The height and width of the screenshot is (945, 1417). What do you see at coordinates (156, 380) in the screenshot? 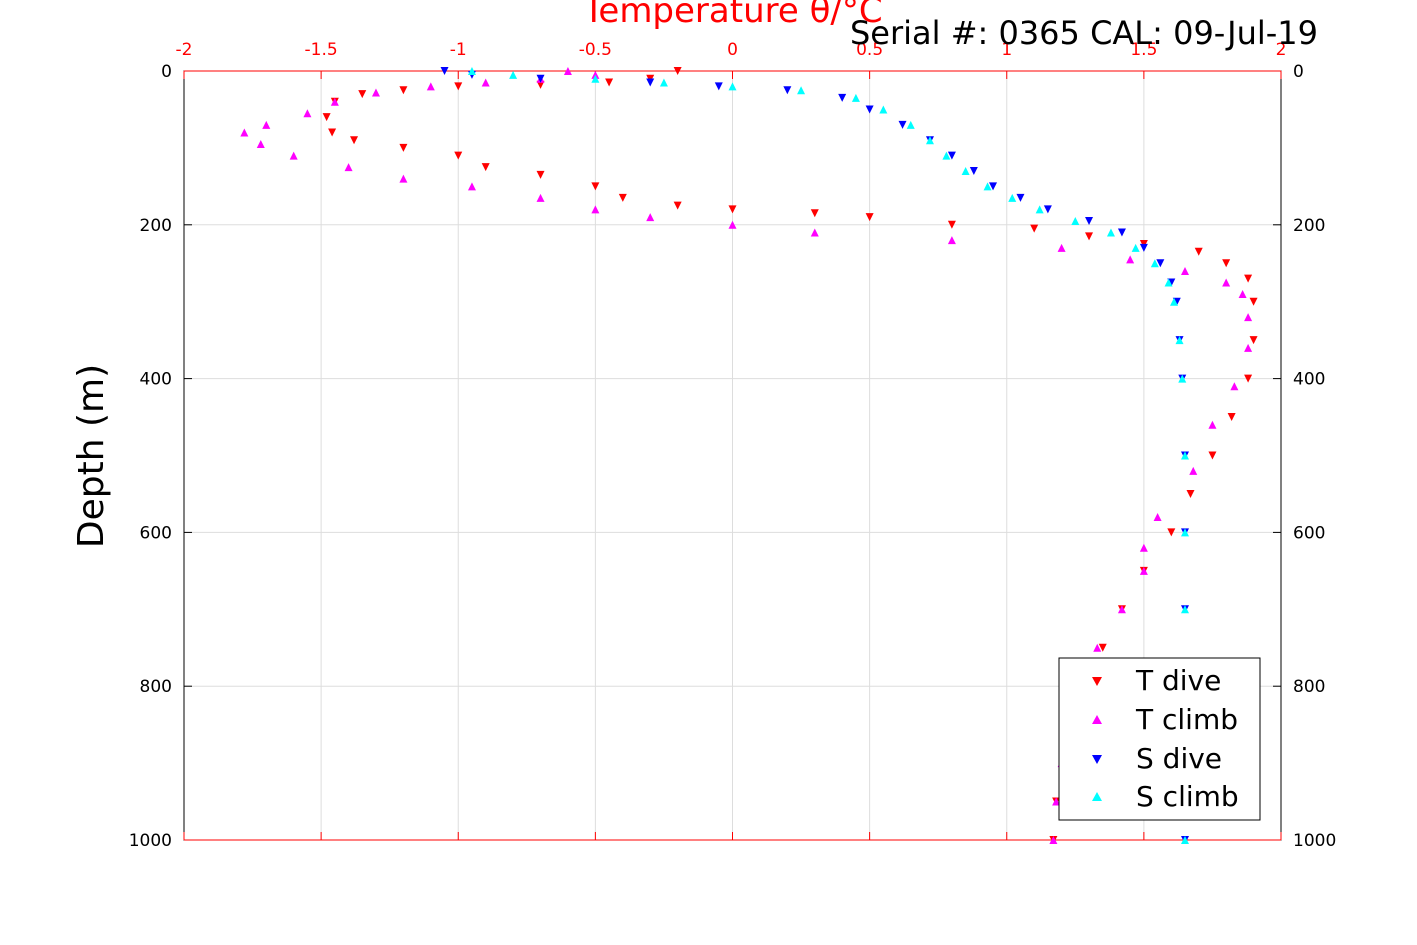
I see `y-tick-label-left: 400` at bounding box center [156, 380].